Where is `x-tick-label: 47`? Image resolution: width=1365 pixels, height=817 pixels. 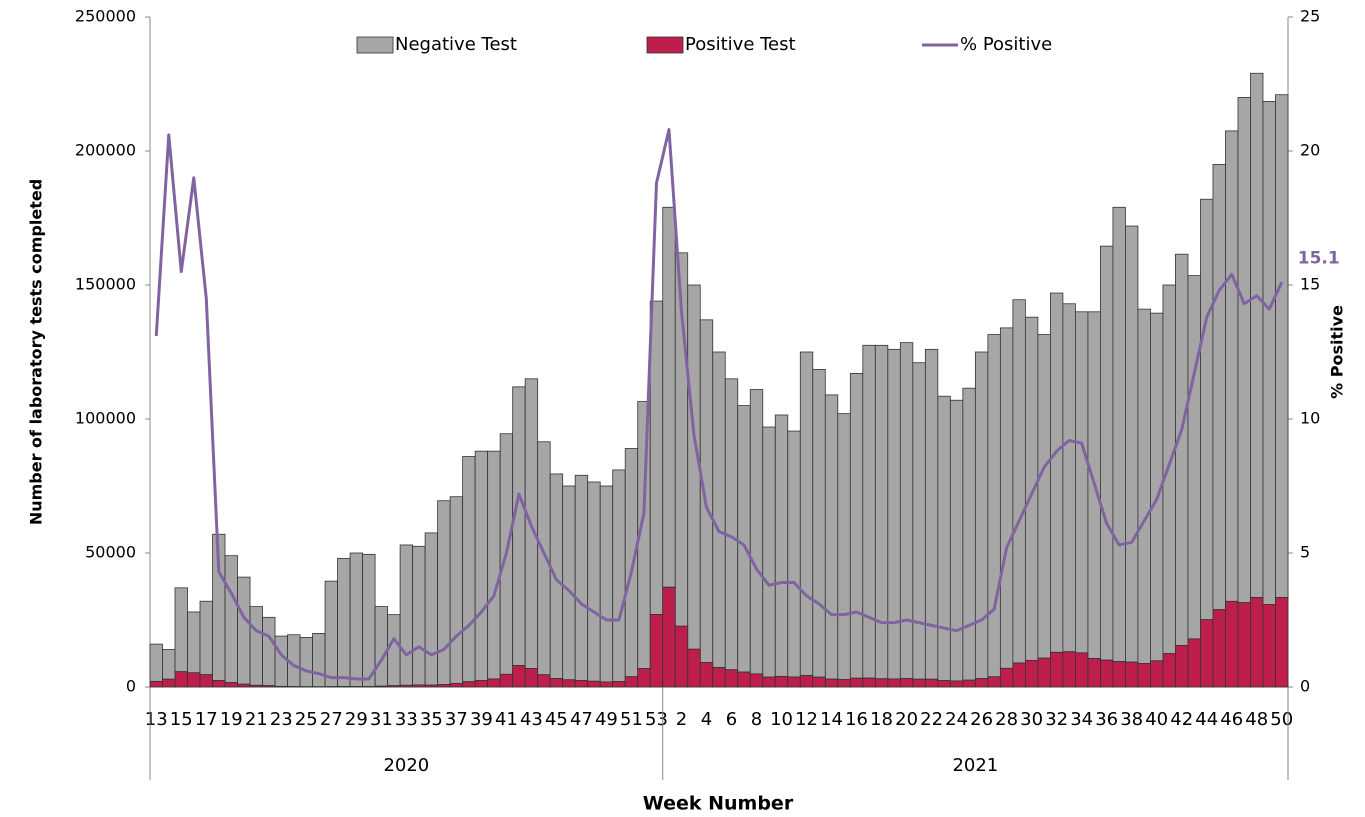
x-tick-label: 47 is located at coordinates (581, 719).